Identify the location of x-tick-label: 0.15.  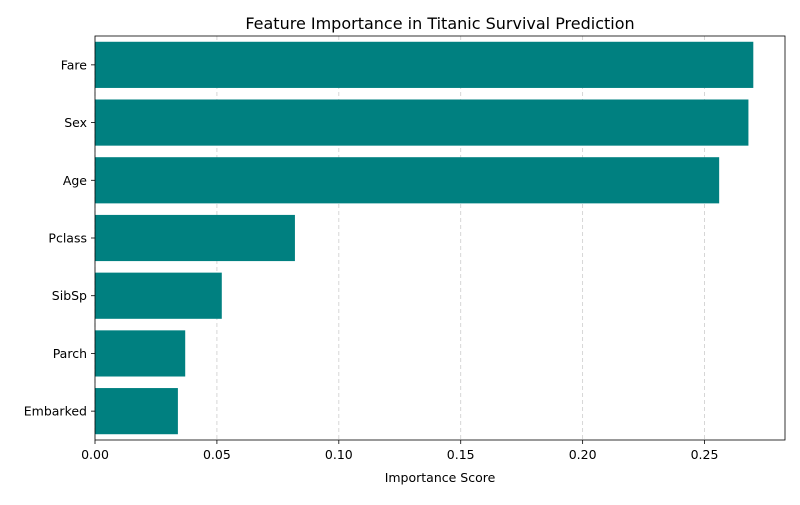
(461, 454).